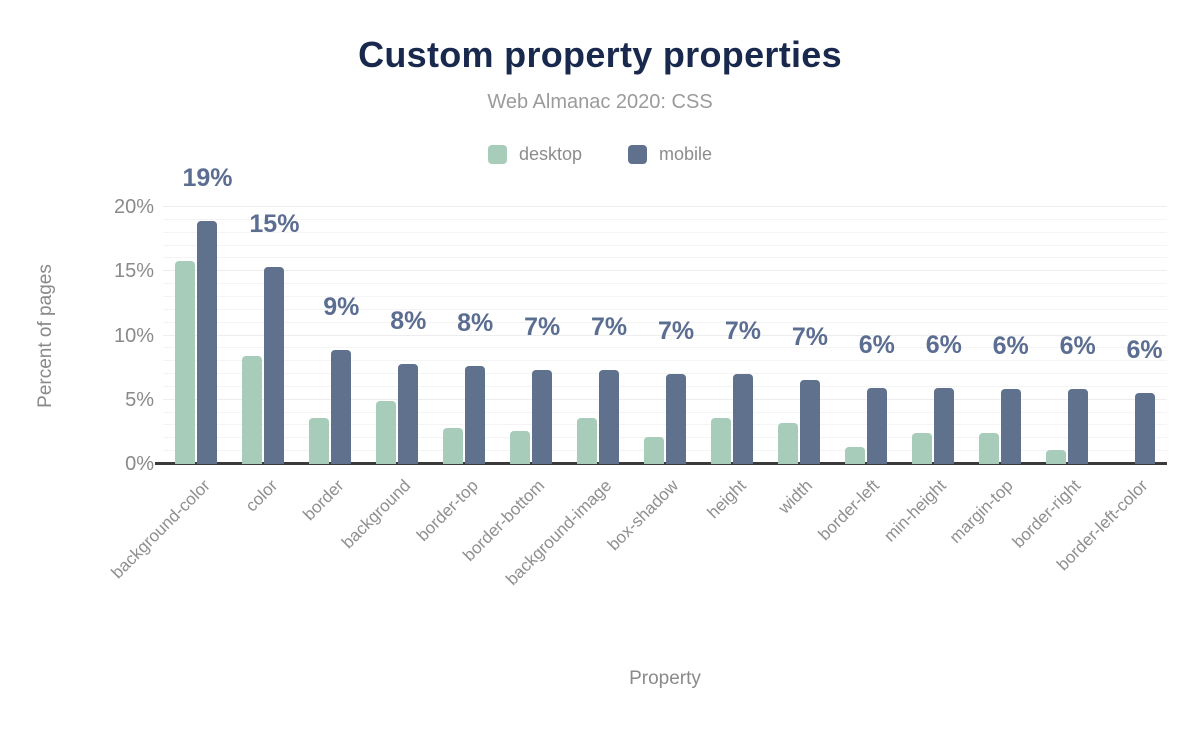  What do you see at coordinates (139, 464) in the screenshot?
I see `y-tick-label: 0%` at bounding box center [139, 464].